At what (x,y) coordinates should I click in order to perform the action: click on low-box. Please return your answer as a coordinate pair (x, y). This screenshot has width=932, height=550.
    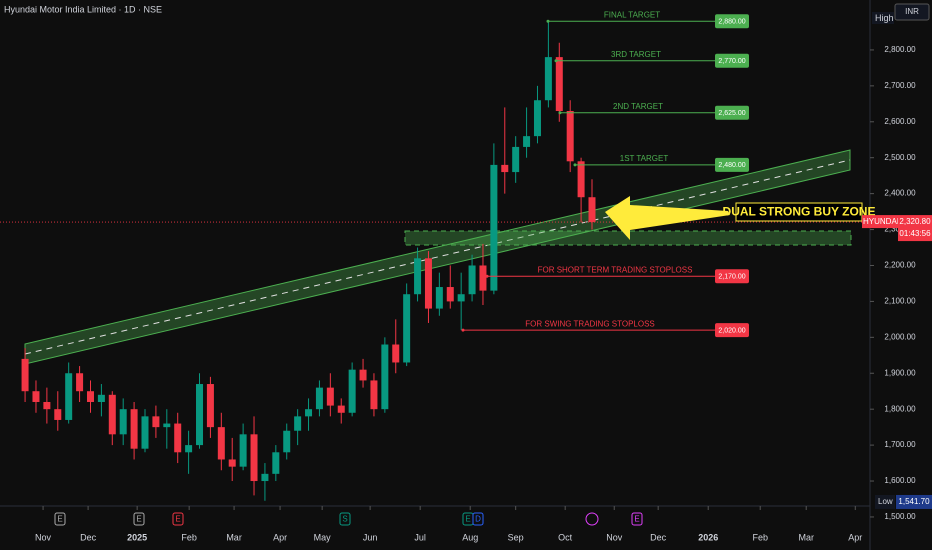
    Looking at the image, I should click on (885, 501).